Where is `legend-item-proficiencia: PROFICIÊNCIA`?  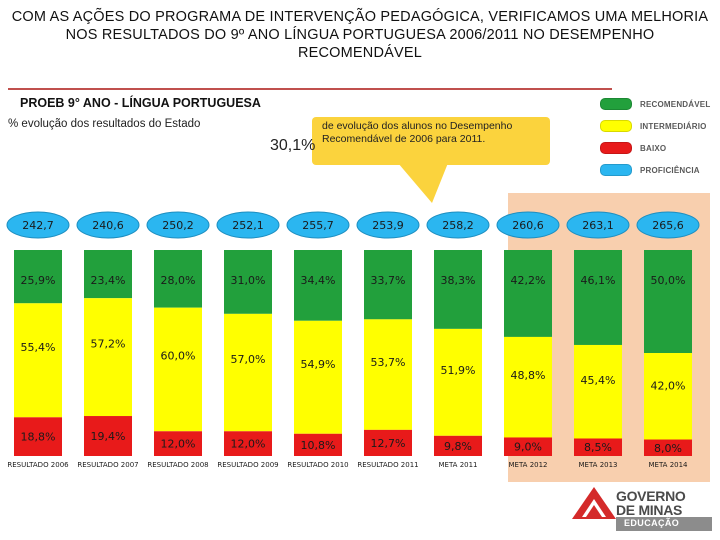 legend-item-proficiencia: PROFICIÊNCIA is located at coordinates (656, 170).